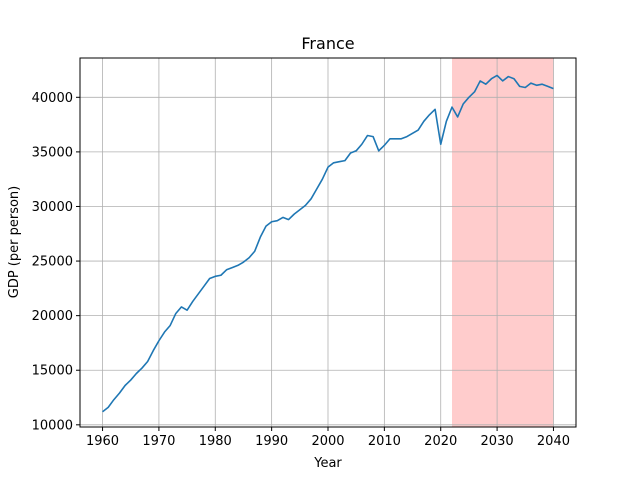 The width and height of the screenshot is (640, 480). What do you see at coordinates (52, 98) in the screenshot?
I see `y-tick-label: 40000` at bounding box center [52, 98].